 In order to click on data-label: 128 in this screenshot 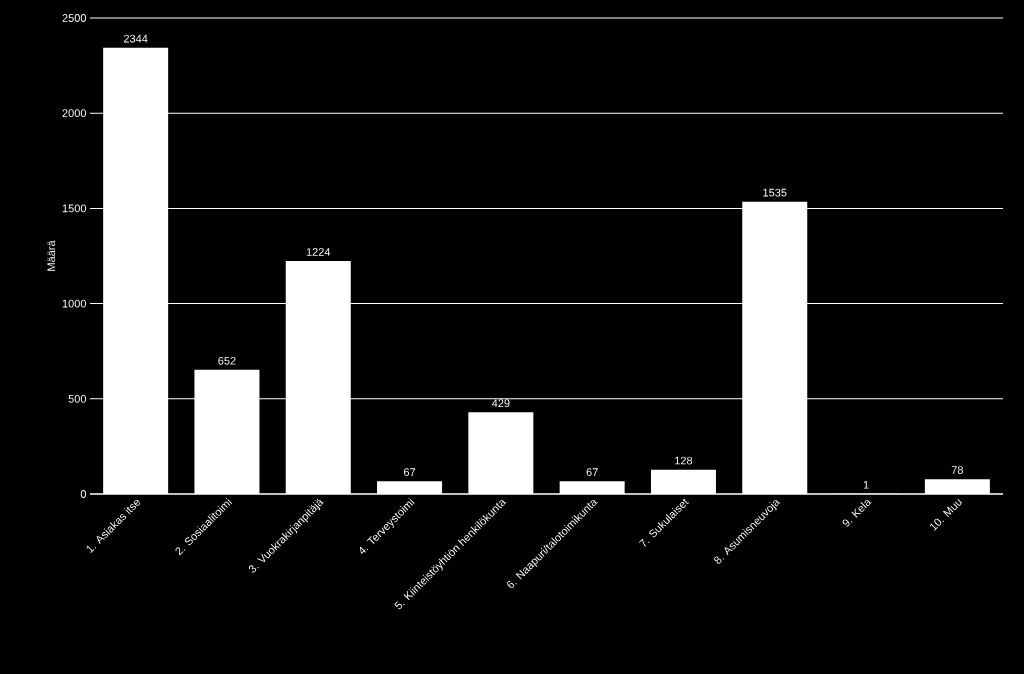, I will do `click(684, 460)`.